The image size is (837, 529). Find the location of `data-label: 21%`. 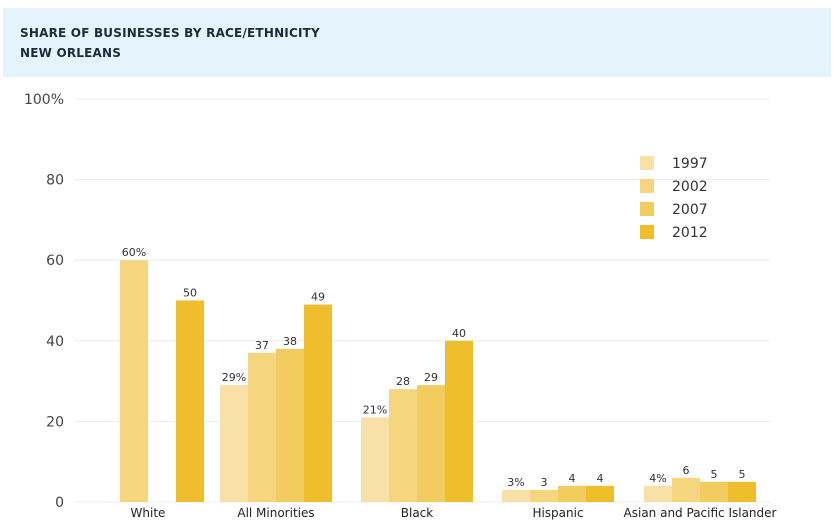

data-label: 21% is located at coordinates (375, 409).